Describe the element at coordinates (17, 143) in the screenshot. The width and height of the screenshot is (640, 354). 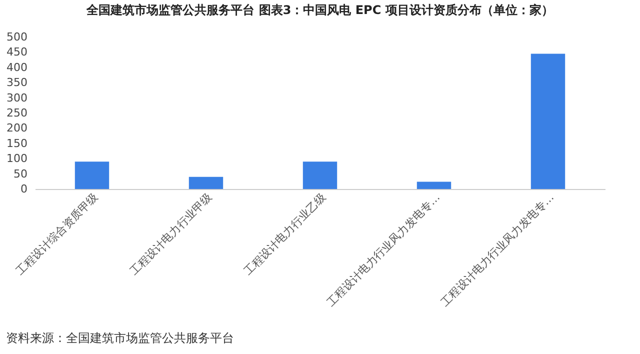
I see `y-tick-label: 150` at that location.